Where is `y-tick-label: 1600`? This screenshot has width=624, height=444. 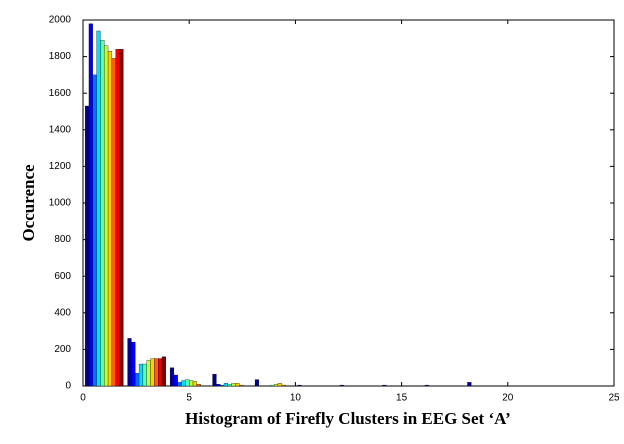 y-tick-label: 1600 is located at coordinates (60, 93).